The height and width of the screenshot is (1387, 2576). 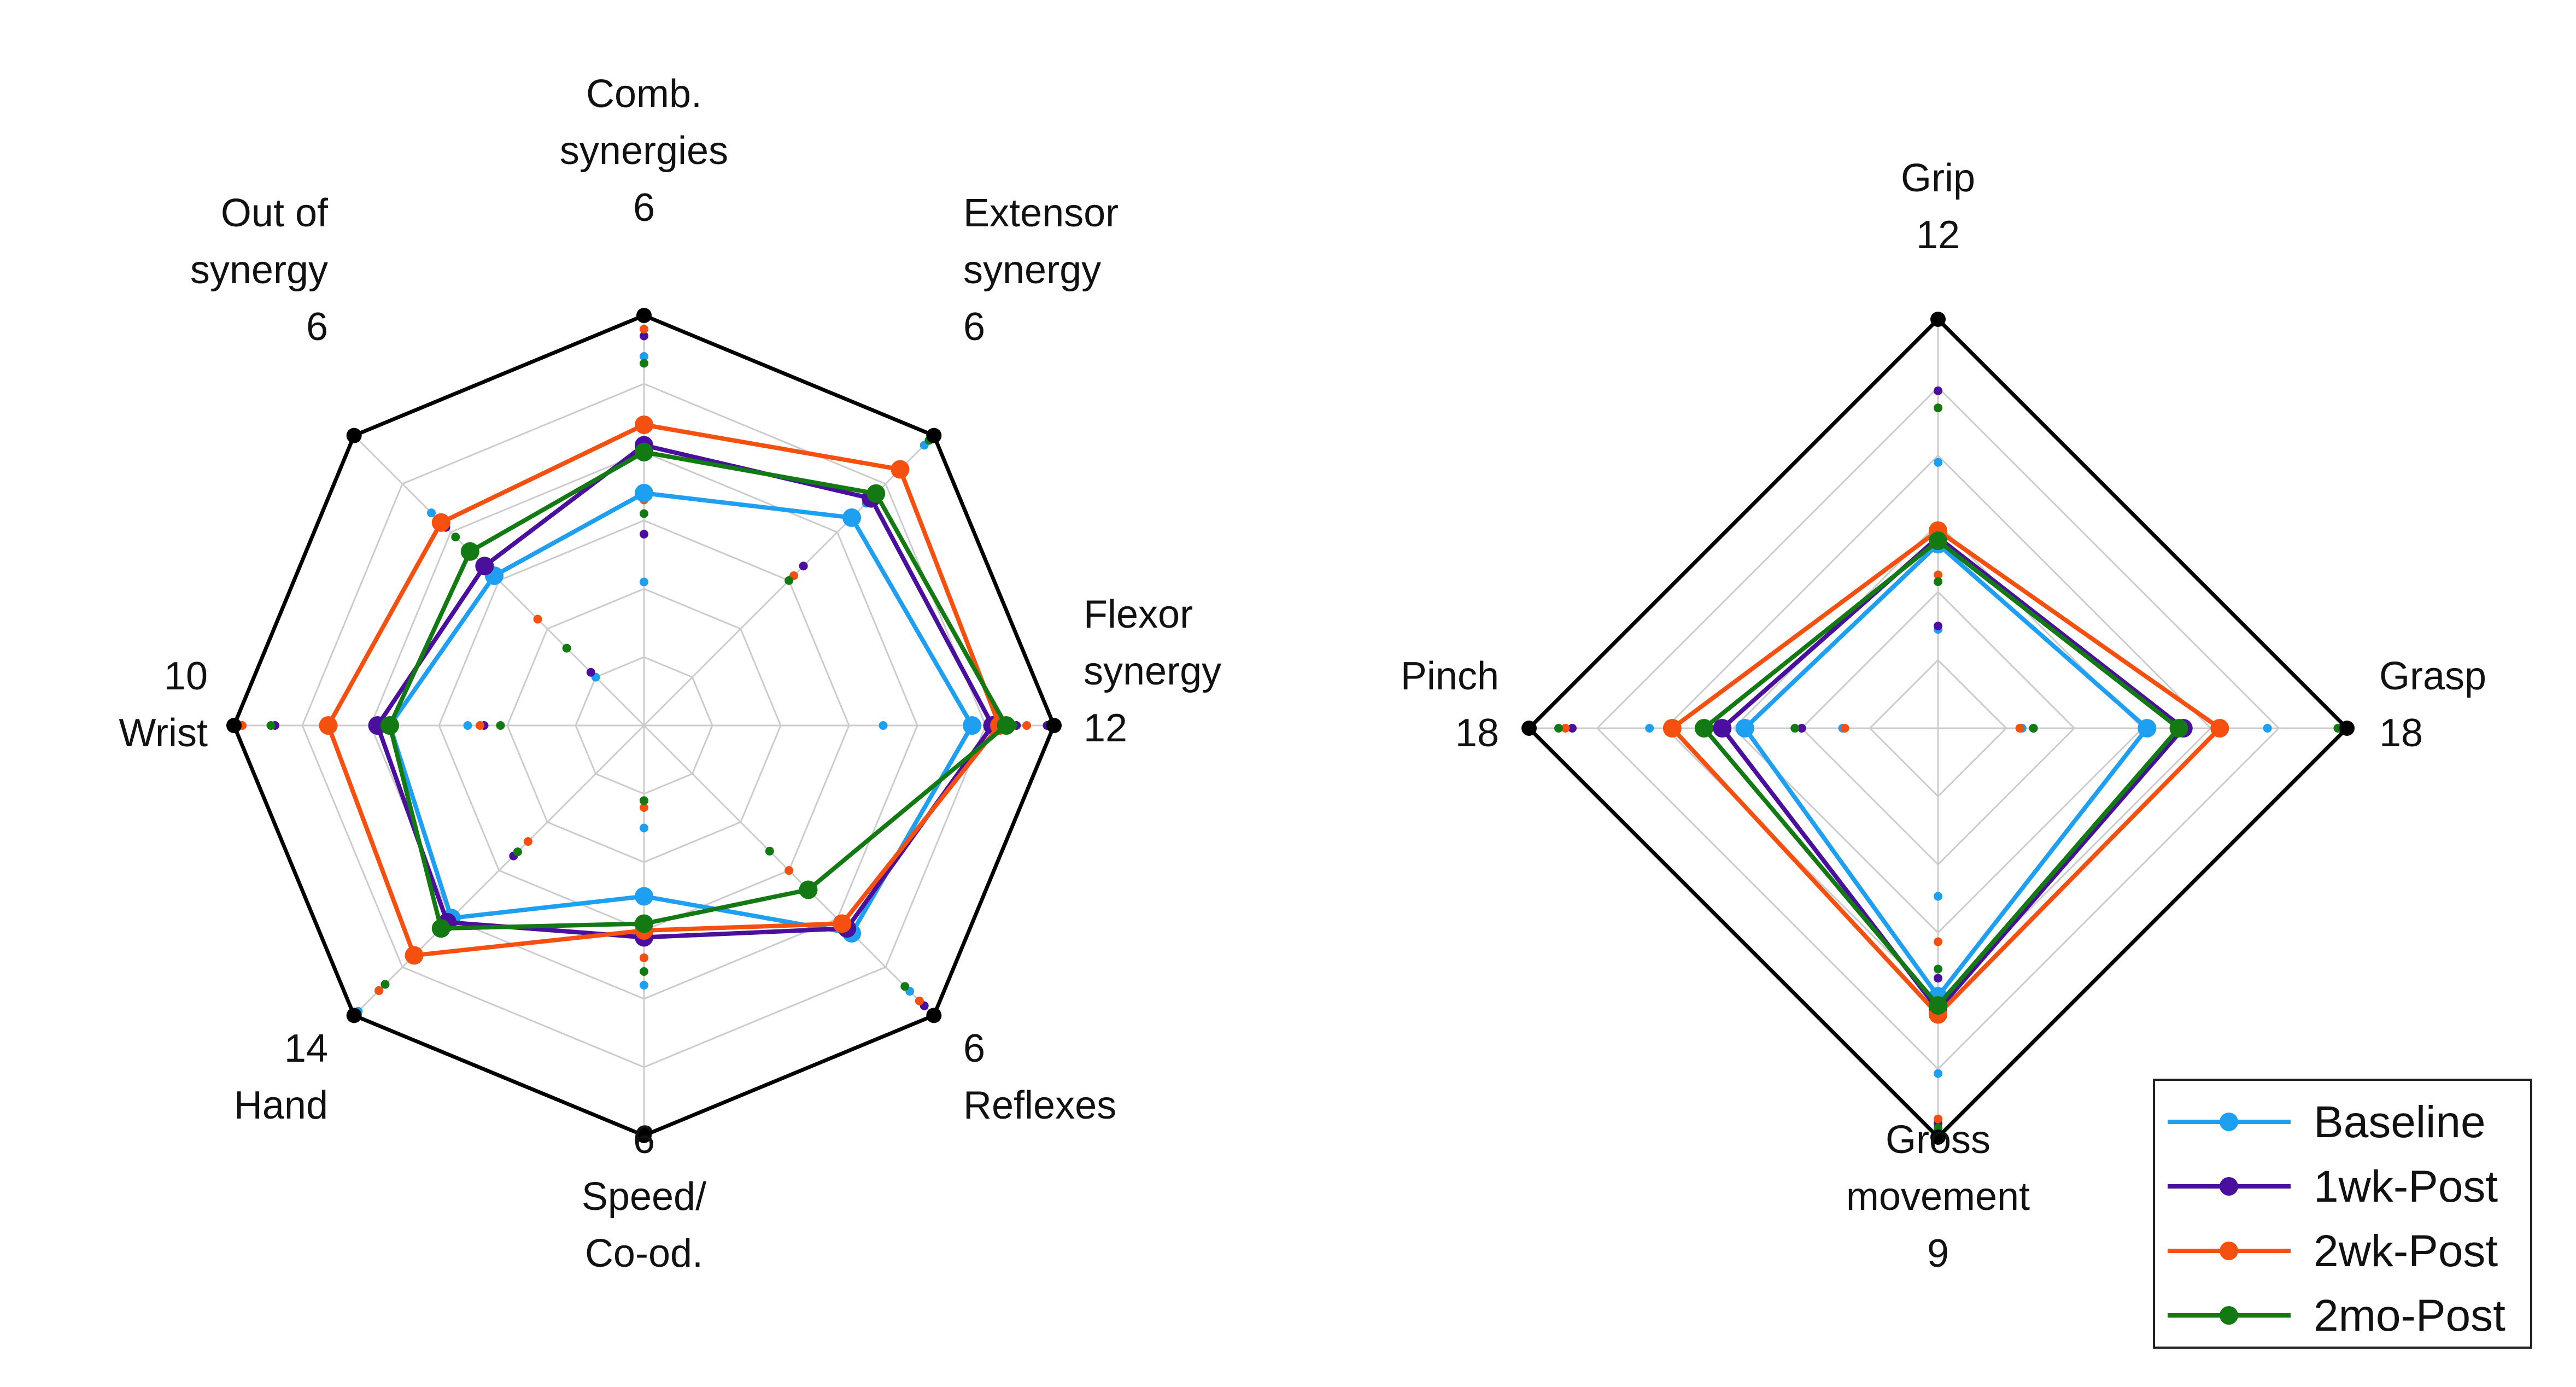 I want to click on axis-label-line: synergy, so click(x=1032, y=270).